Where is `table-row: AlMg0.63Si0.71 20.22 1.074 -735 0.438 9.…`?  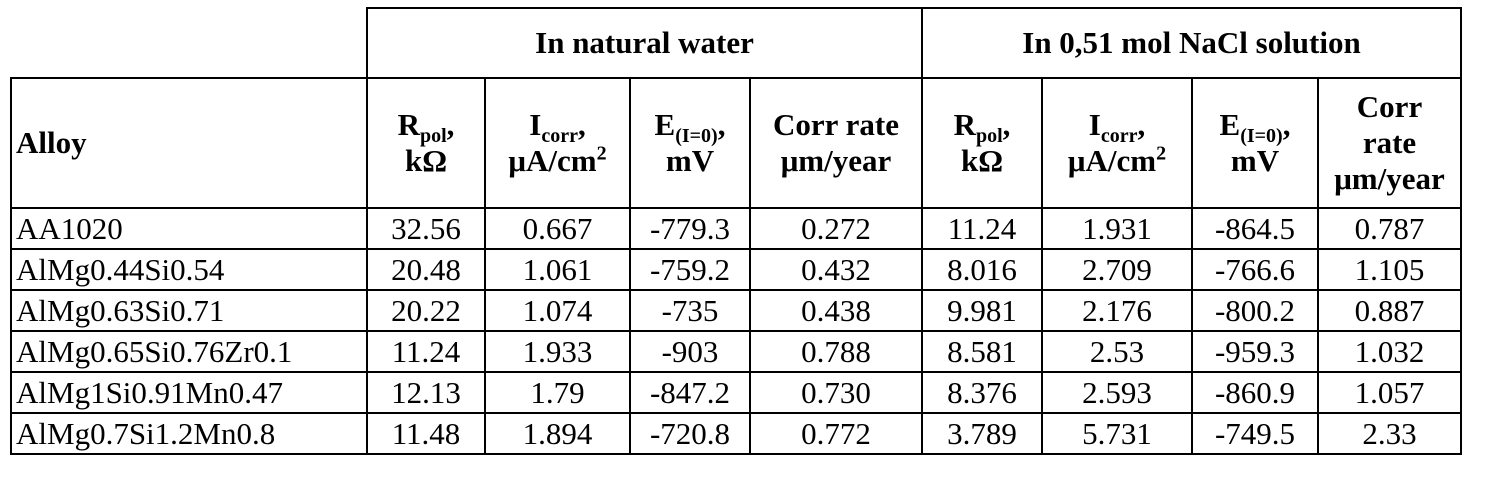 table-row: AlMg0.63Si0.71 20.22 1.074 -735 0.438 9.… is located at coordinates (736, 310).